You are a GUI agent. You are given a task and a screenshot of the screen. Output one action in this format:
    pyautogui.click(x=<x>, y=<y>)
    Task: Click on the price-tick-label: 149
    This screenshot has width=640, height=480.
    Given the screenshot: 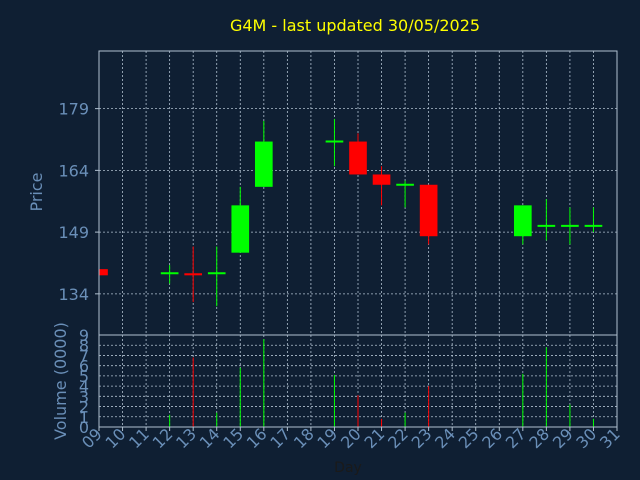 What is the action you would take?
    pyautogui.click(x=73, y=232)
    